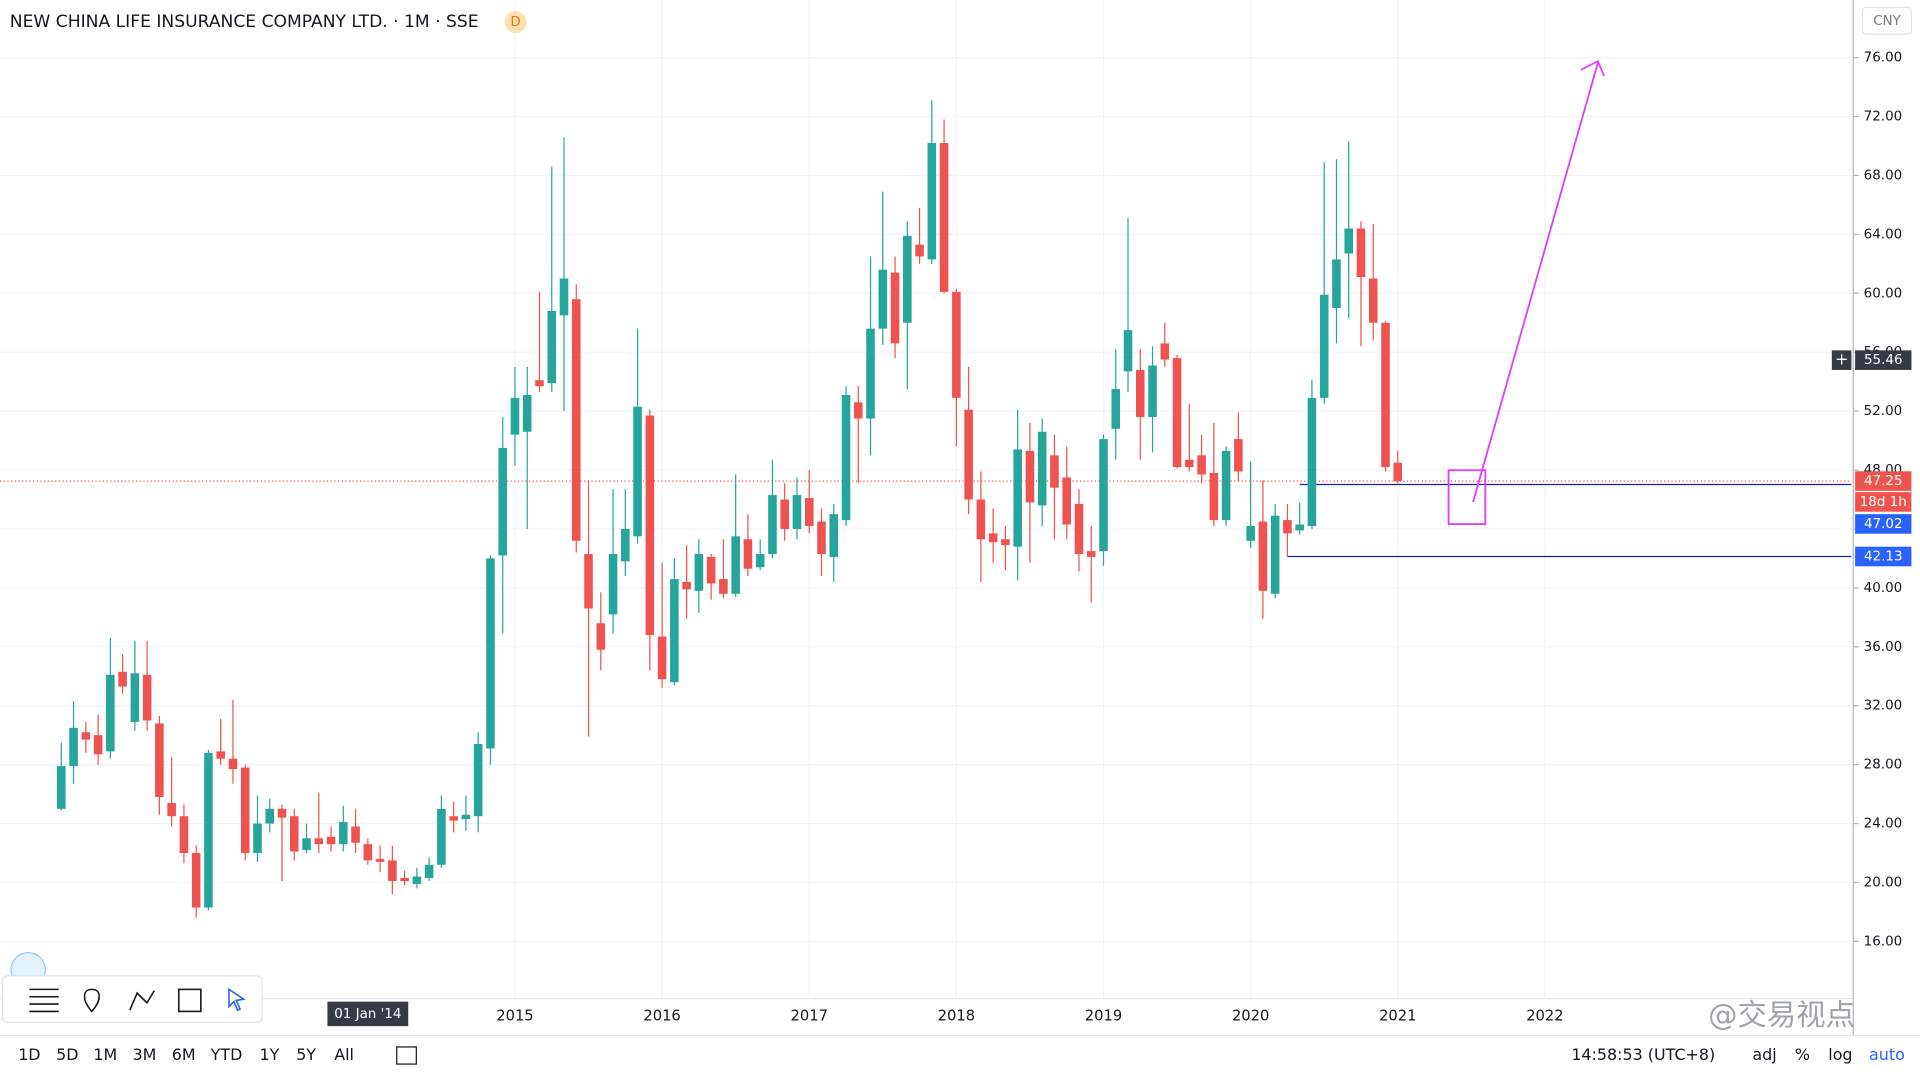  I want to click on y-tick-label: 16.00, so click(1883, 941).